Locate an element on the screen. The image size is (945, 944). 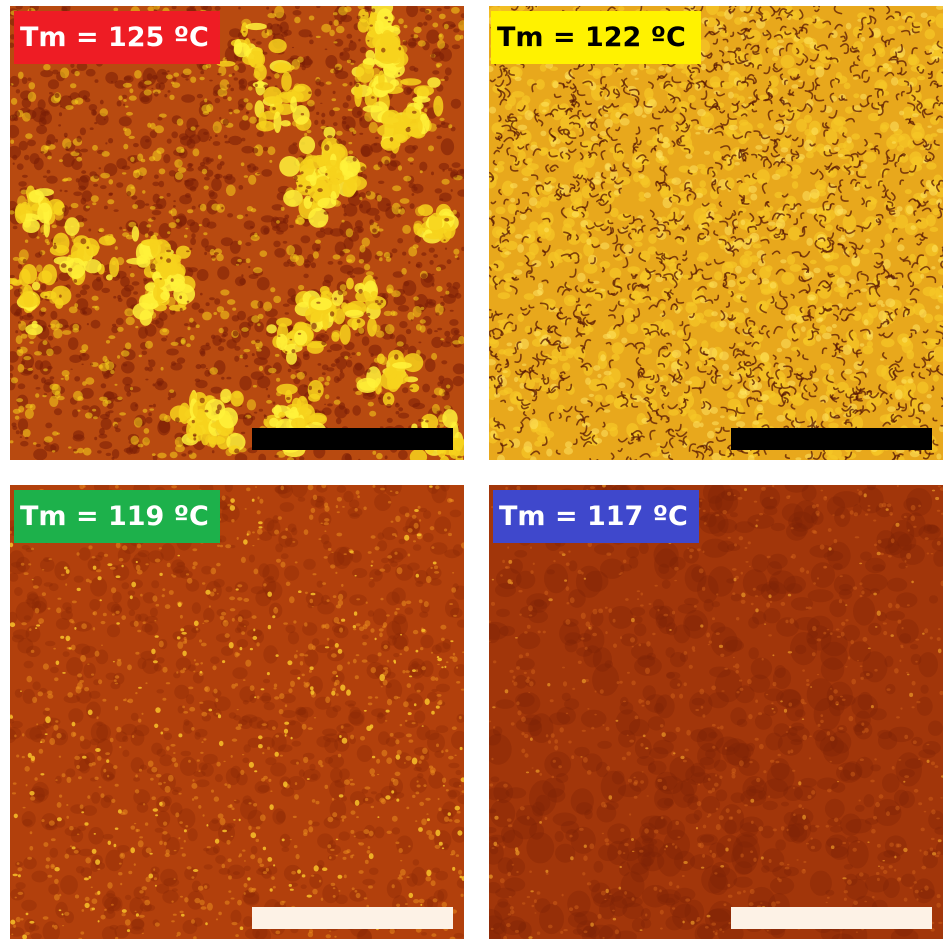
temperature-label: Tm = 117 ºC is located at coordinates (596, 516).